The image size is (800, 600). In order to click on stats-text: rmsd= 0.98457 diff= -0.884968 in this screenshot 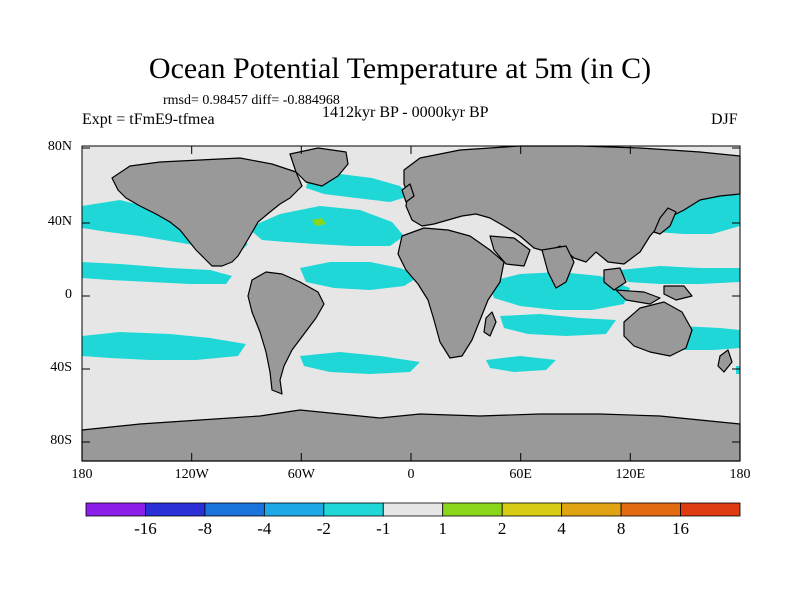, I will do `click(251, 100)`.